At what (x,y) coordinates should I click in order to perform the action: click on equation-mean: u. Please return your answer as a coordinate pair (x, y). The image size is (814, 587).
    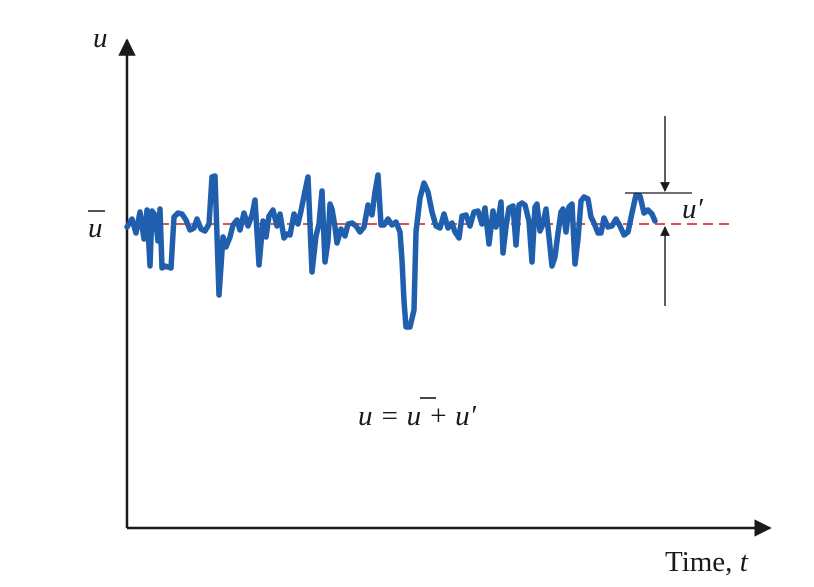
    Looking at the image, I should click on (414, 416).